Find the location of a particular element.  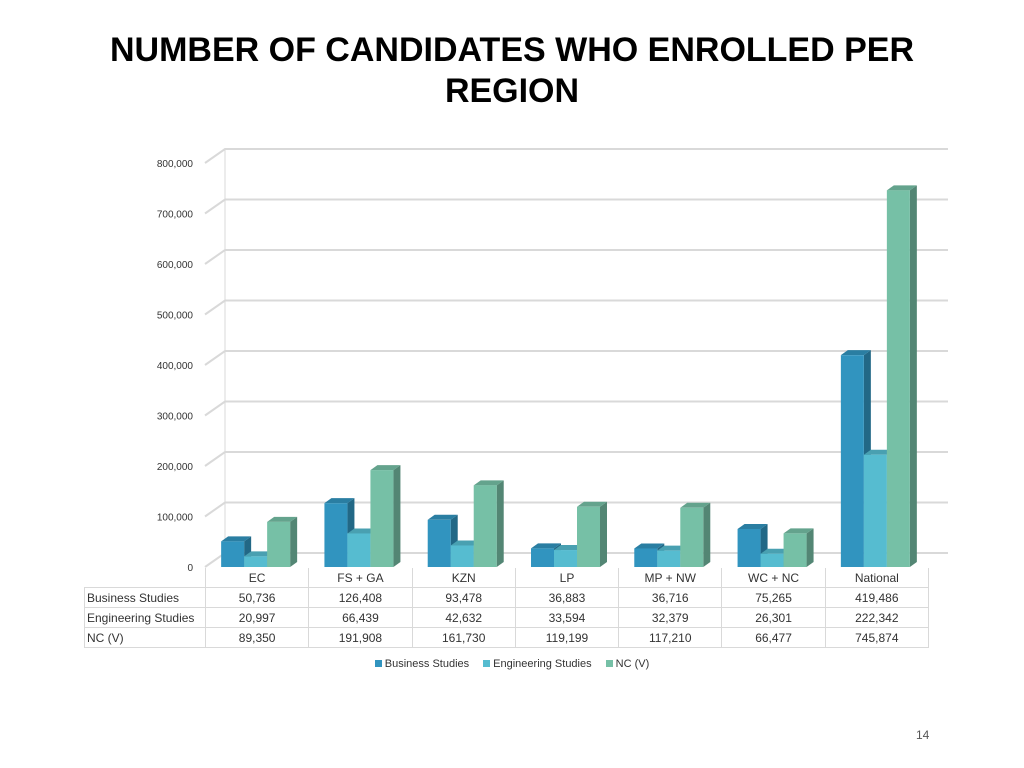

y-tick-label: 500,000 is located at coordinates (175, 316).